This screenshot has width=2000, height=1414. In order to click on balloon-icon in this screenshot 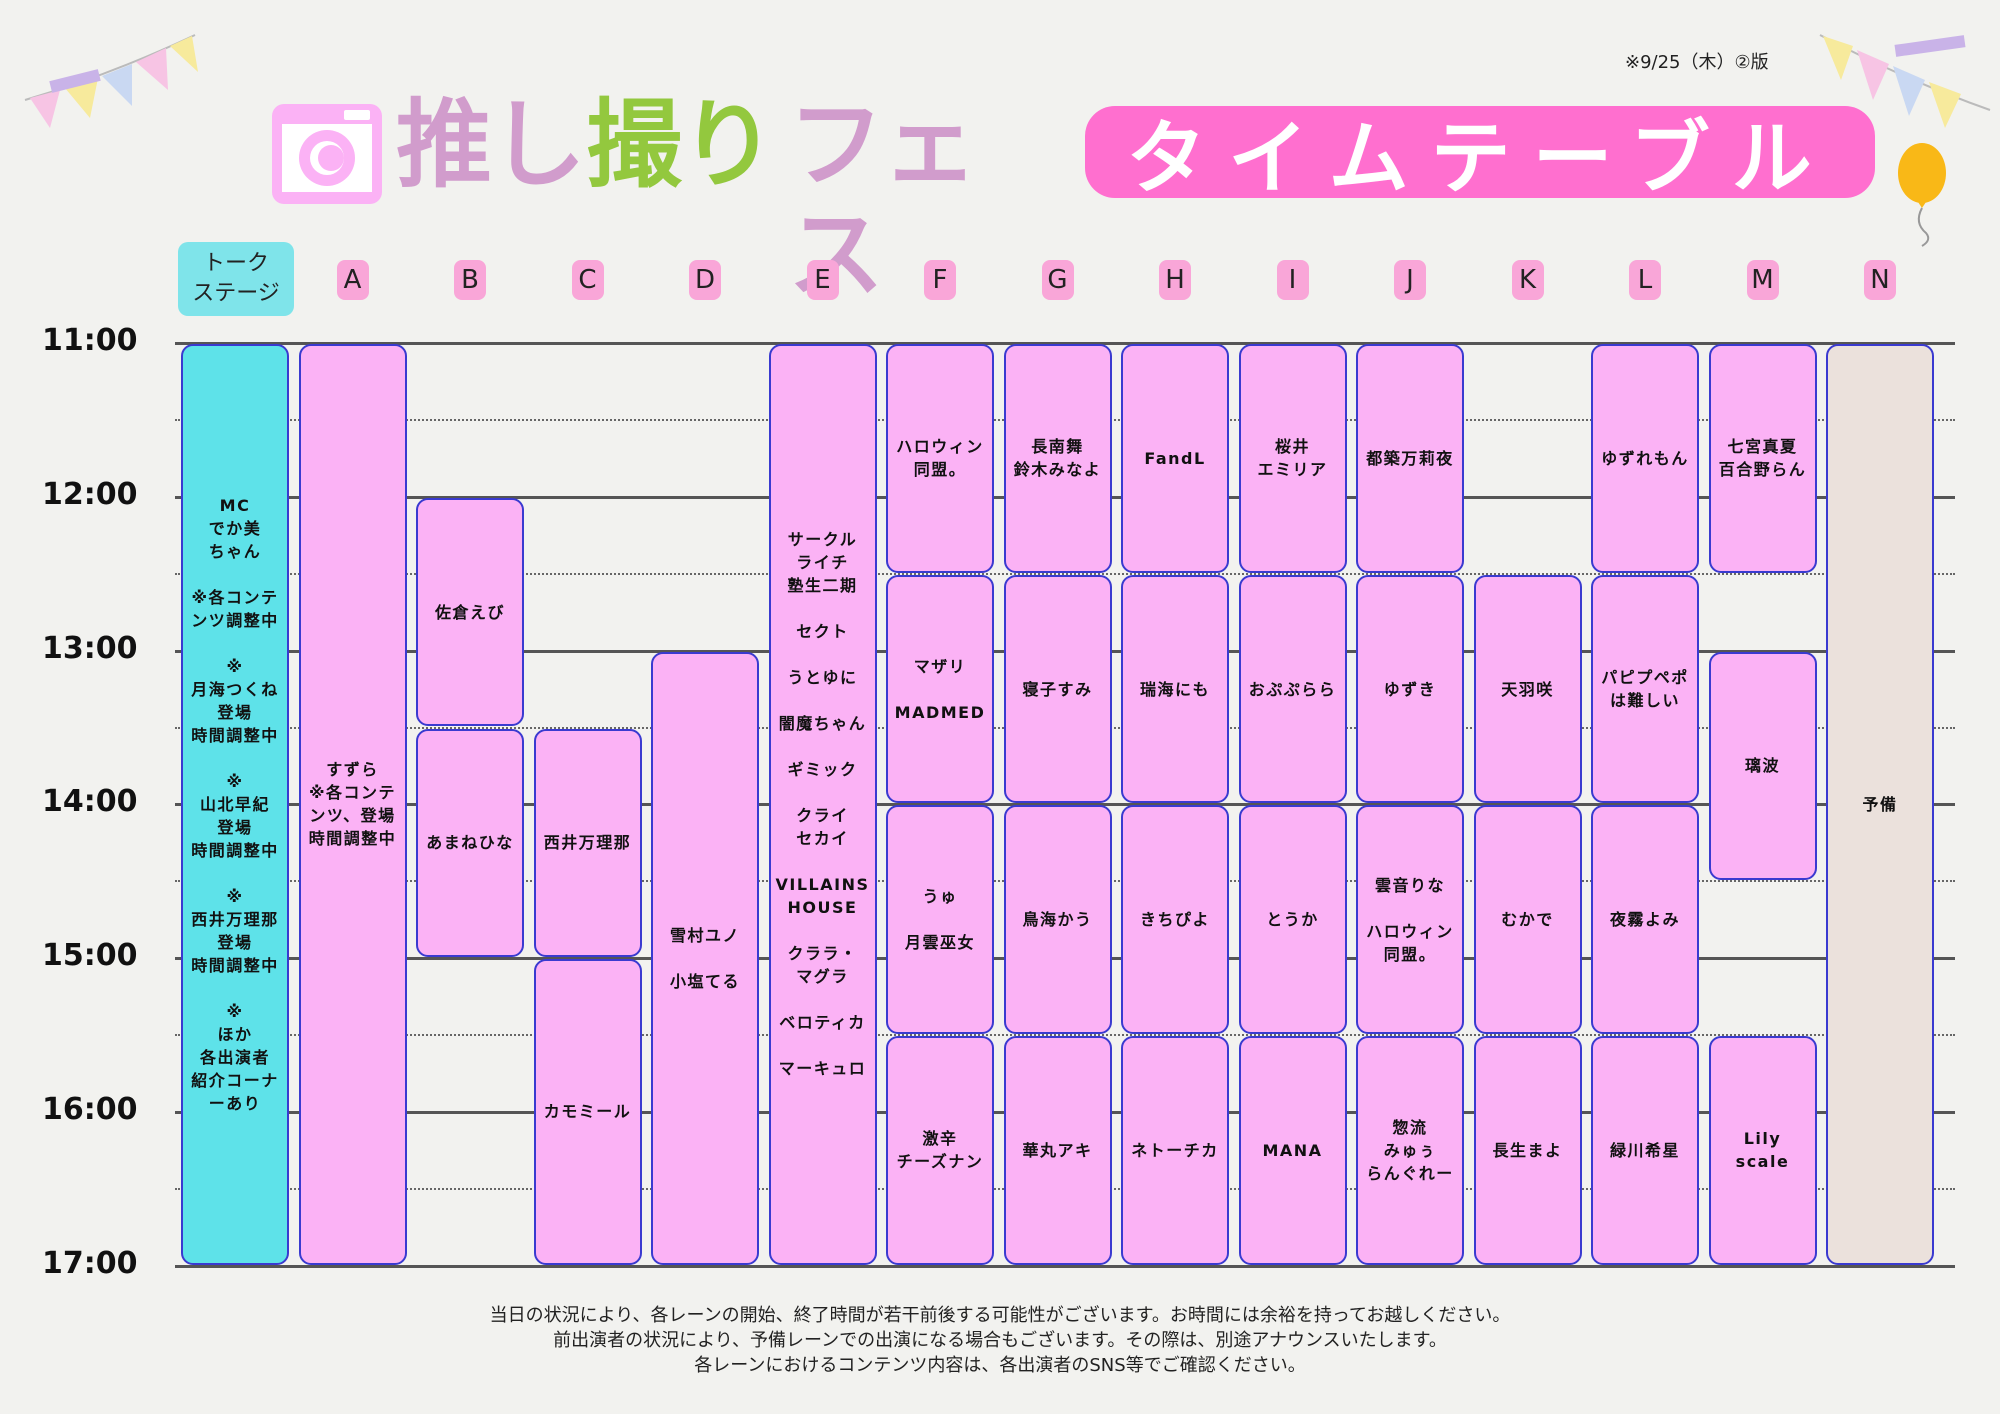, I will do `click(1922, 195)`.